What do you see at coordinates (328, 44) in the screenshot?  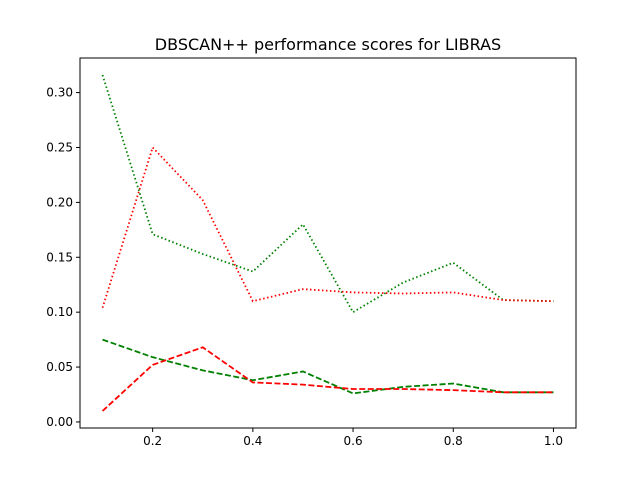 I see `chart-title: DBSCAN++ performance scores for LIBRAS` at bounding box center [328, 44].